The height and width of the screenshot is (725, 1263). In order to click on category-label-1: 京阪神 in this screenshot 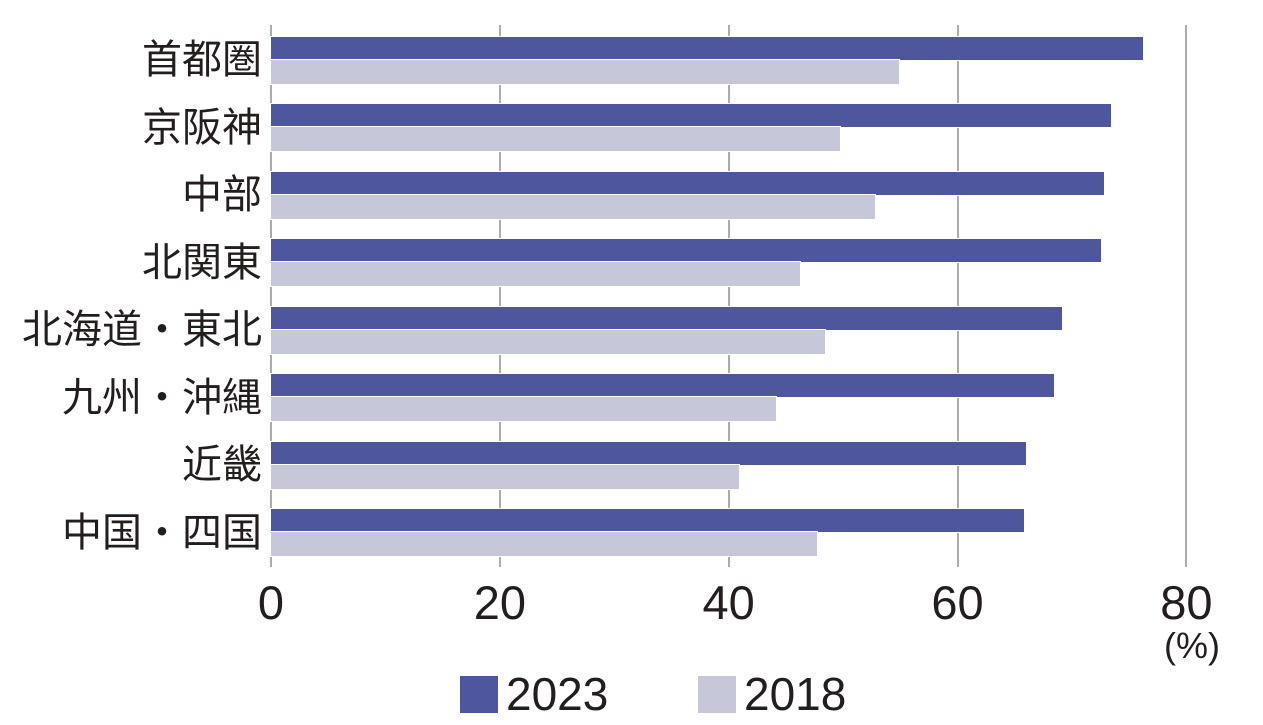, I will do `click(202, 127)`.